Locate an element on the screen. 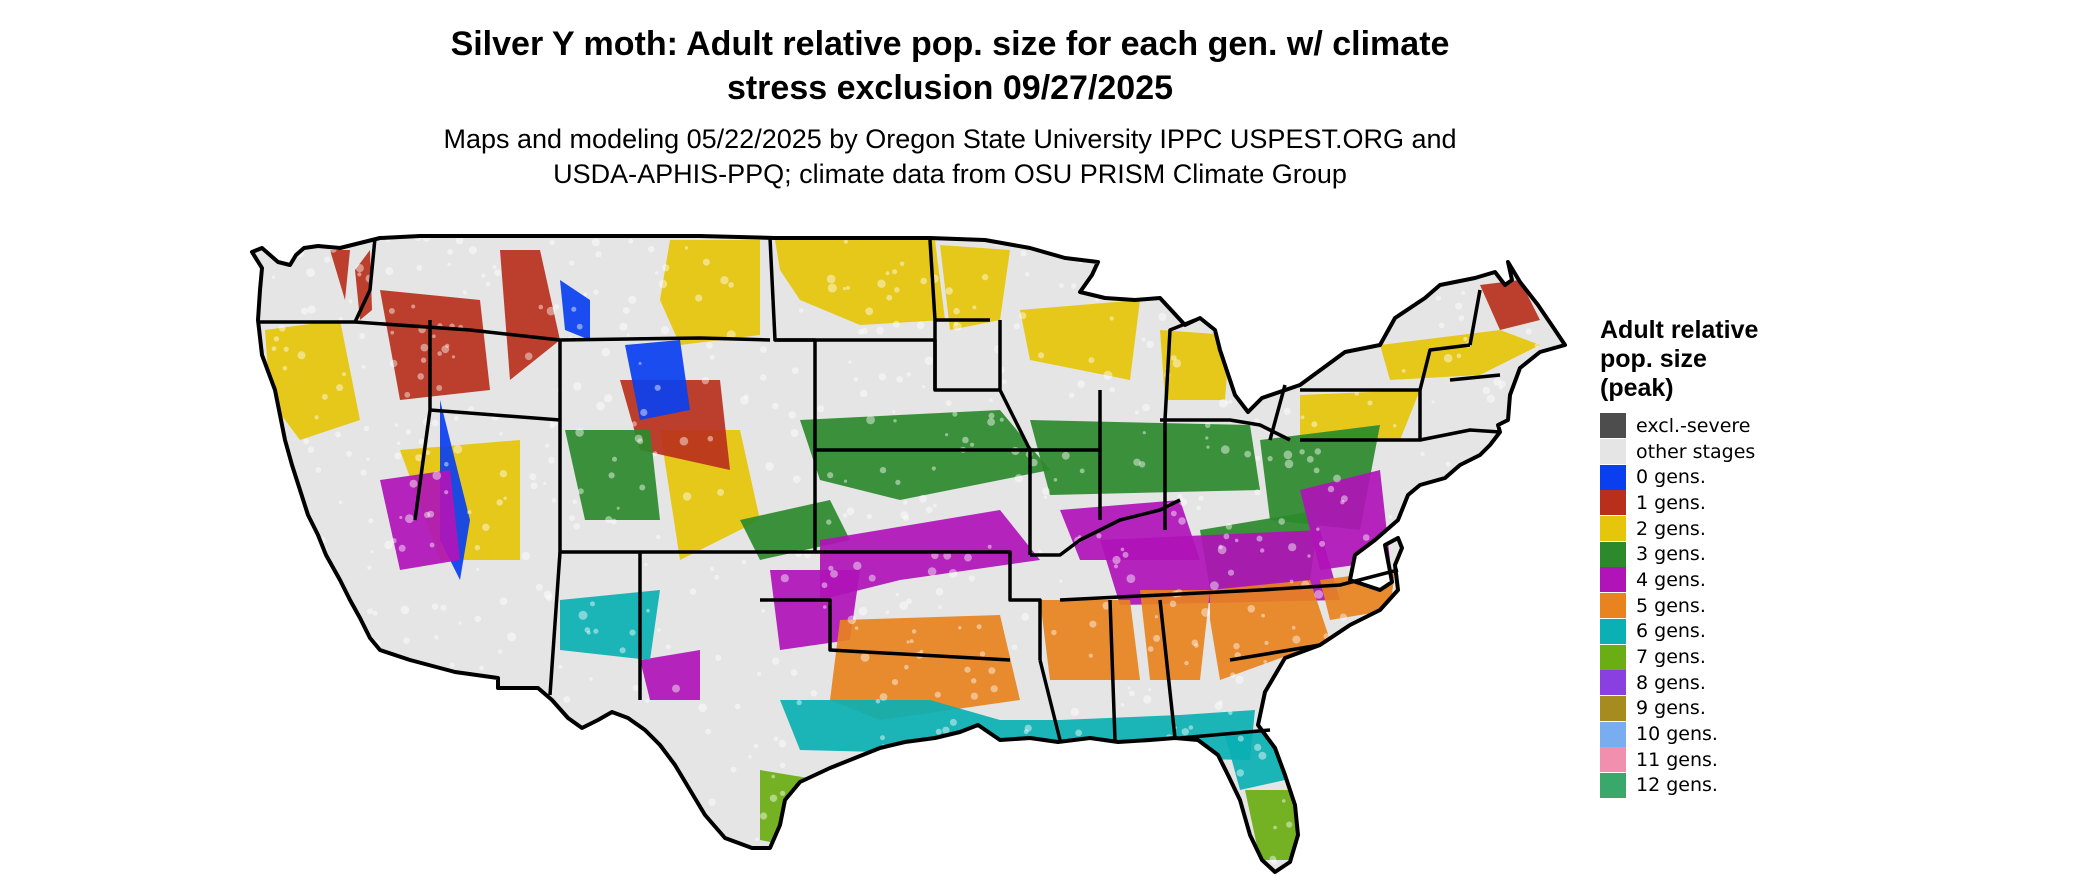 The height and width of the screenshot is (892, 2100). legend-label: 12 gens. is located at coordinates (1677, 785).